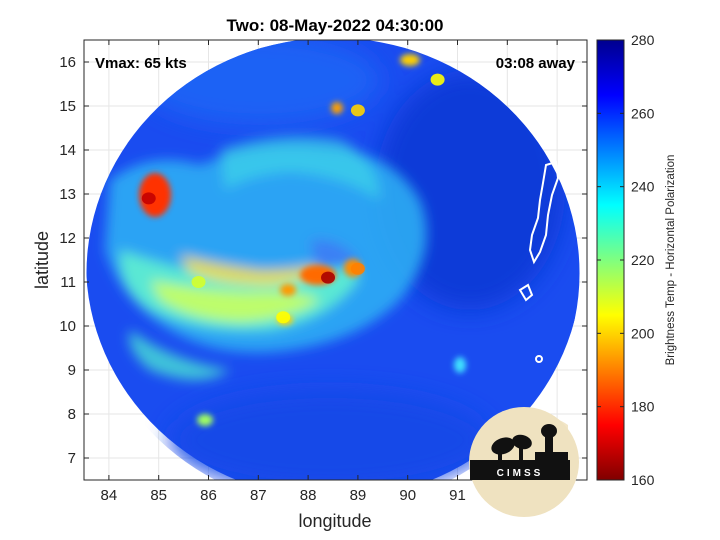  What do you see at coordinates (358, 495) in the screenshot?
I see `x-tick-label: 89` at bounding box center [358, 495].